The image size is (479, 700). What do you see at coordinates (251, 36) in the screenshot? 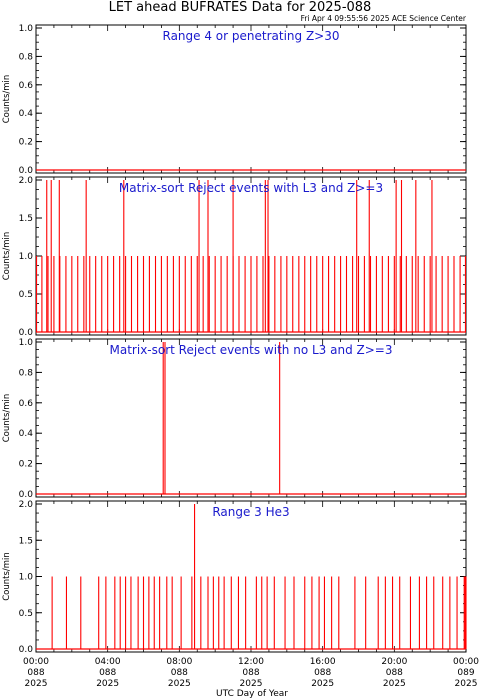
I see `panel-title: Range 4 or penetrating Z>30` at bounding box center [251, 36].